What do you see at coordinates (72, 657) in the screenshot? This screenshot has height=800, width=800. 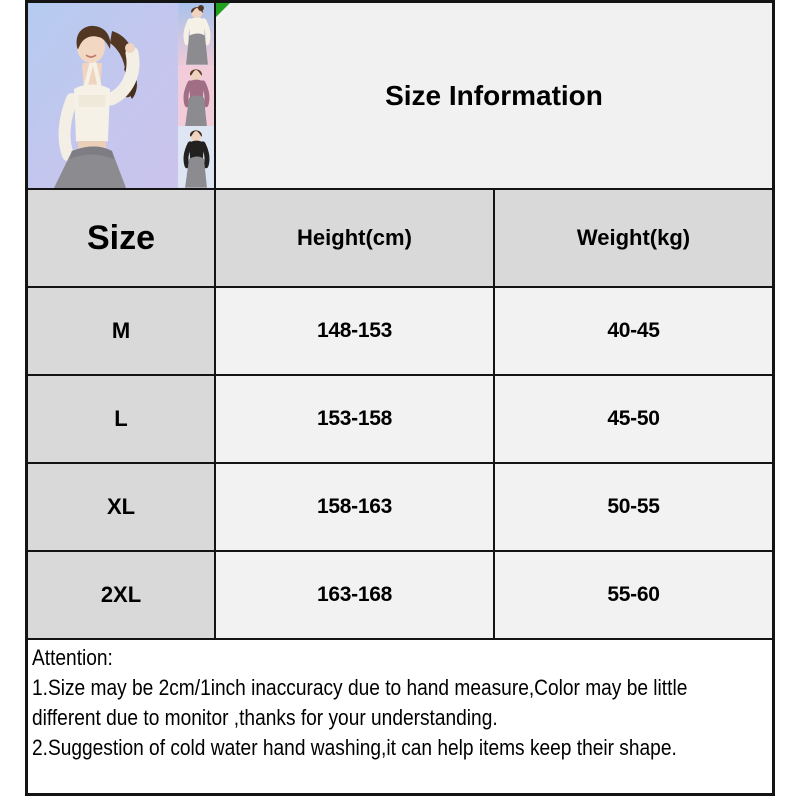 I see `attention-heading: Attention:` at bounding box center [72, 657].